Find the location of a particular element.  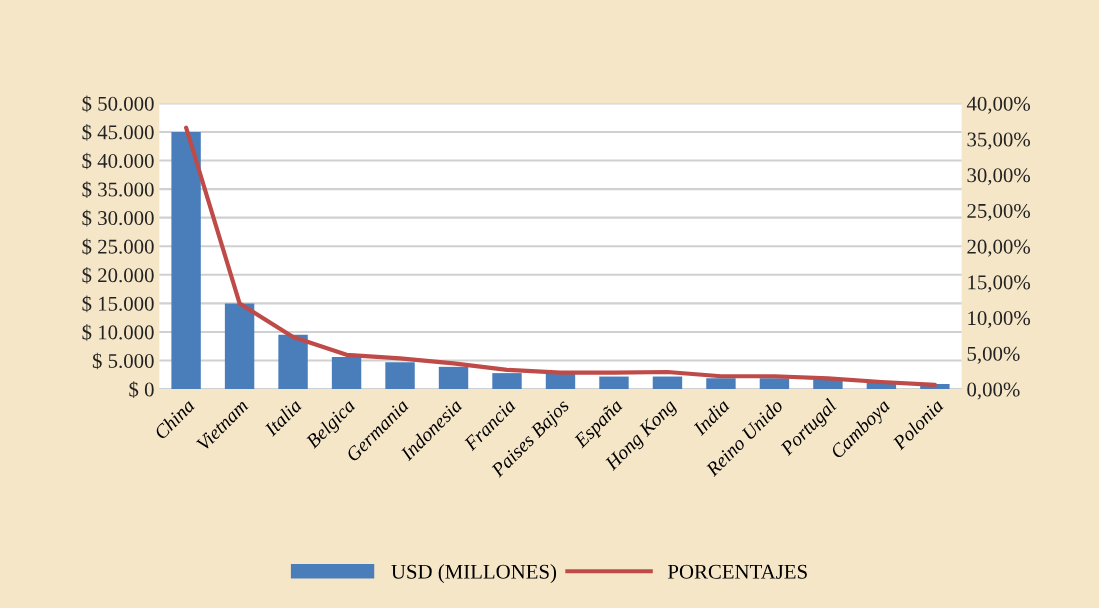

y2-tick-label: 15,00% is located at coordinates (999, 284).